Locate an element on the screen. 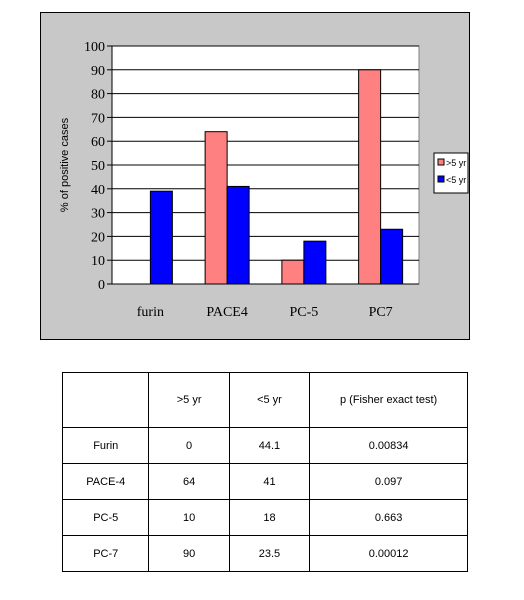  table-row: Furin 0 44.1 0.00834 is located at coordinates (264, 445).